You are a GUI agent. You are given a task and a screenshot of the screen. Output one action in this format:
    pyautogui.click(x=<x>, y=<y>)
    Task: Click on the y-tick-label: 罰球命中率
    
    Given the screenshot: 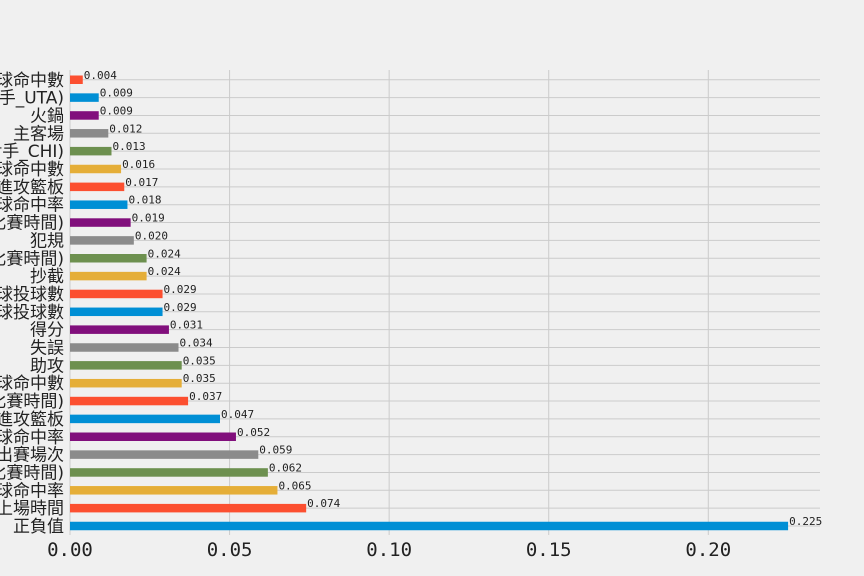 What is the action you would take?
    pyautogui.click(x=32, y=491)
    